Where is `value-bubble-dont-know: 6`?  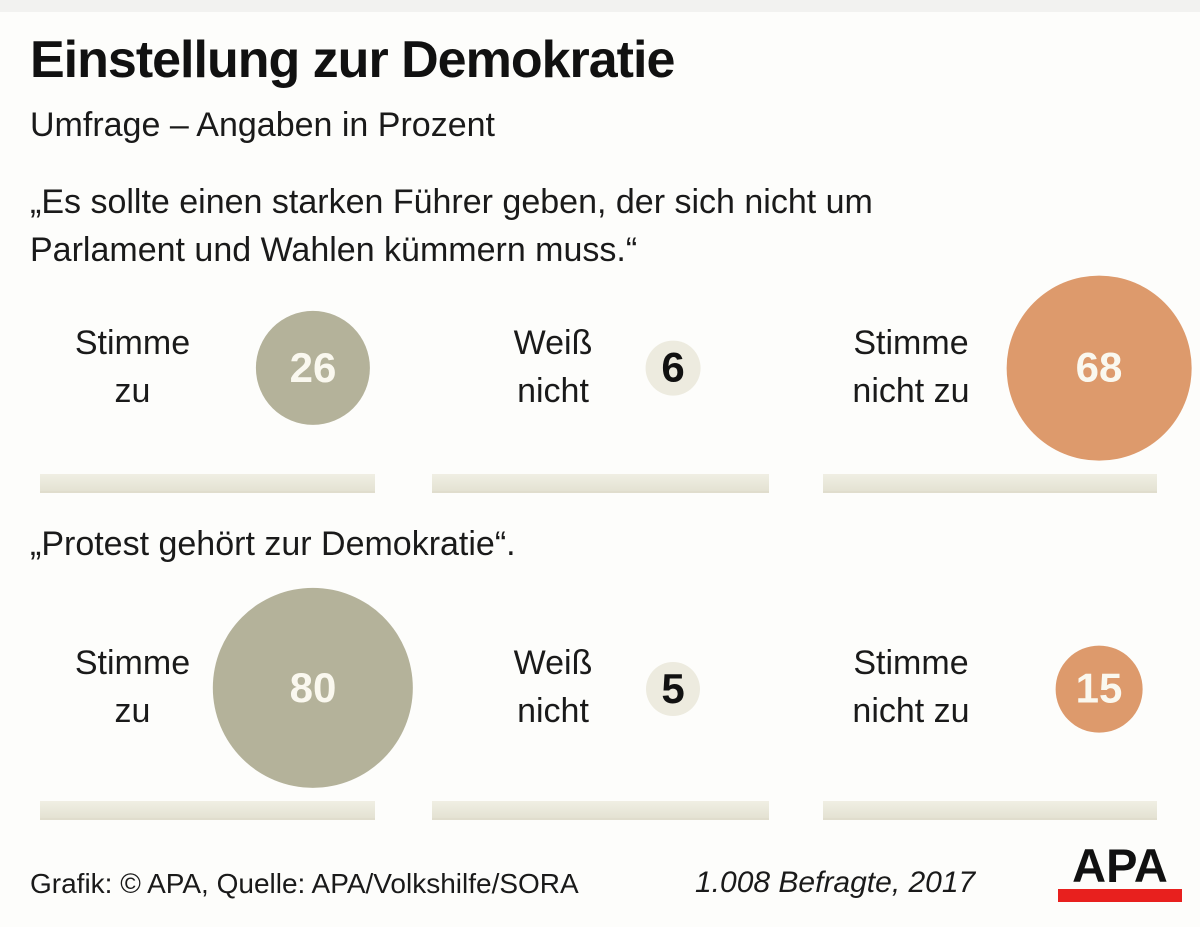 value-bubble-dont-know: 6 is located at coordinates (673, 368).